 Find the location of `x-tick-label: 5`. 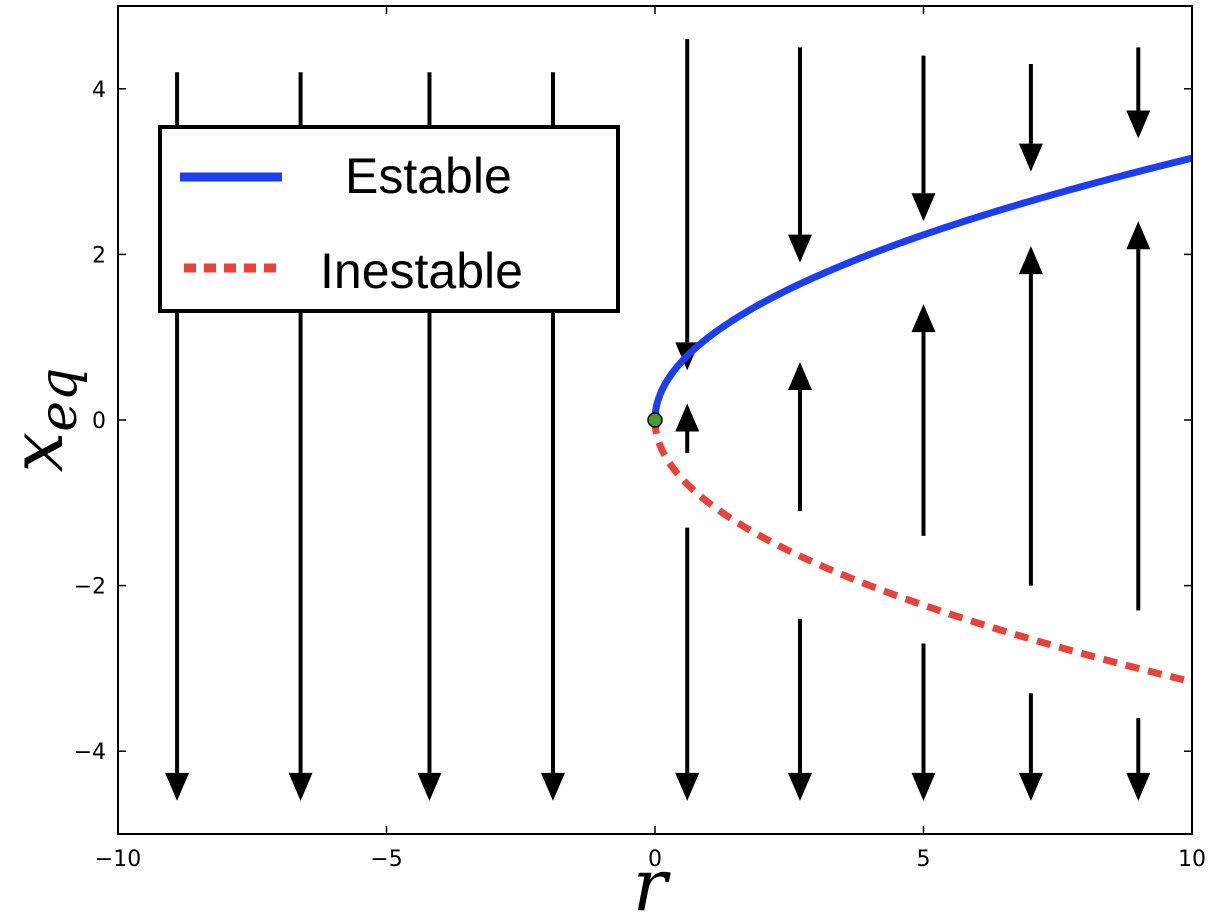

x-tick-label: 5 is located at coordinates (924, 859).